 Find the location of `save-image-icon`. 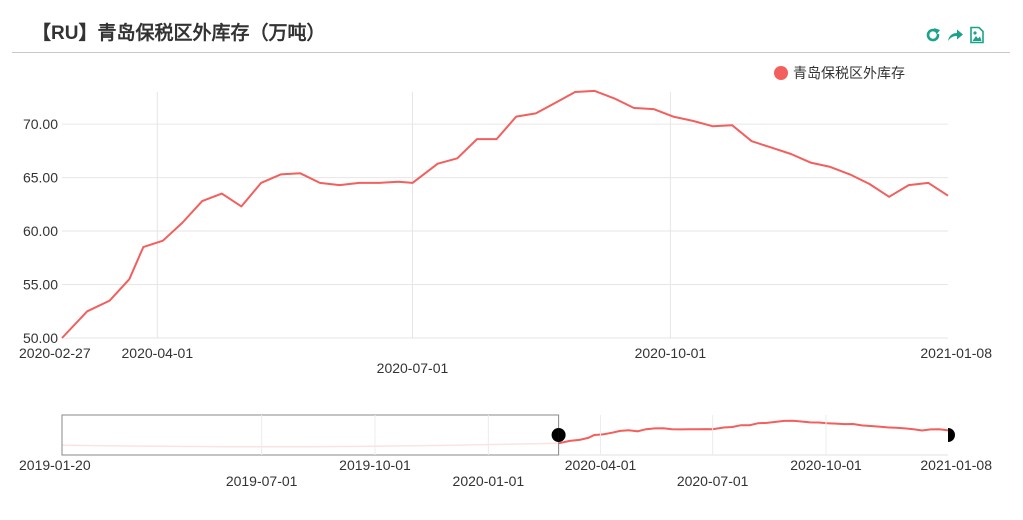

save-image-icon is located at coordinates (977, 35).